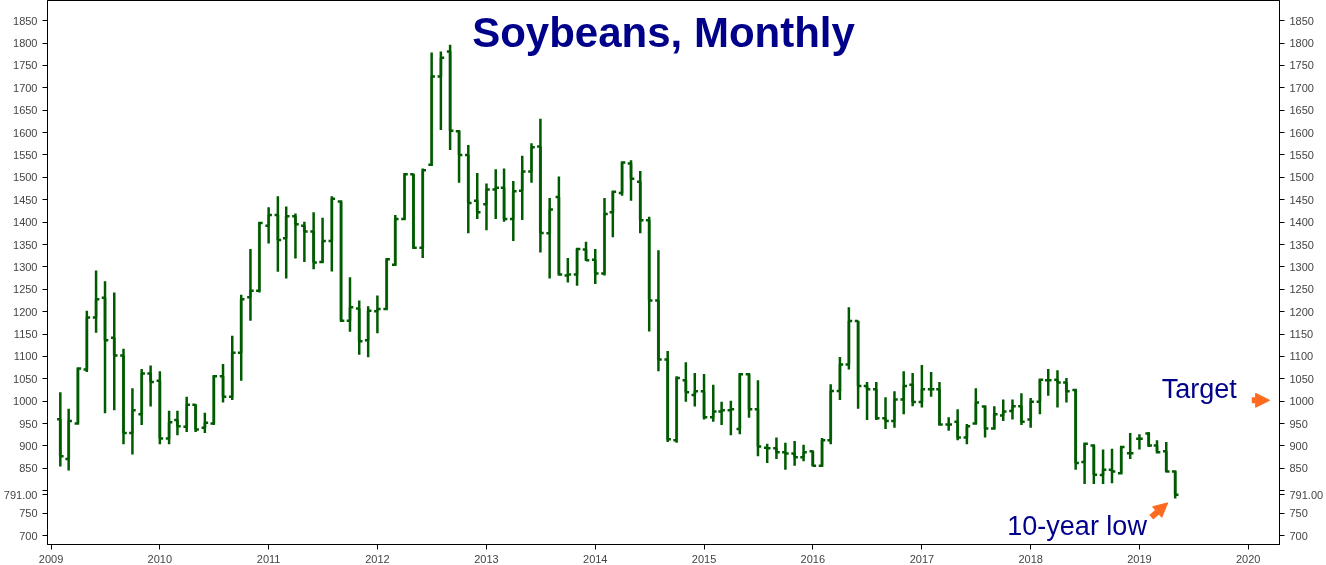 The width and height of the screenshot is (1326, 565). What do you see at coordinates (1301, 87) in the screenshot?
I see `y2-tick-label: 1700` at bounding box center [1301, 87].